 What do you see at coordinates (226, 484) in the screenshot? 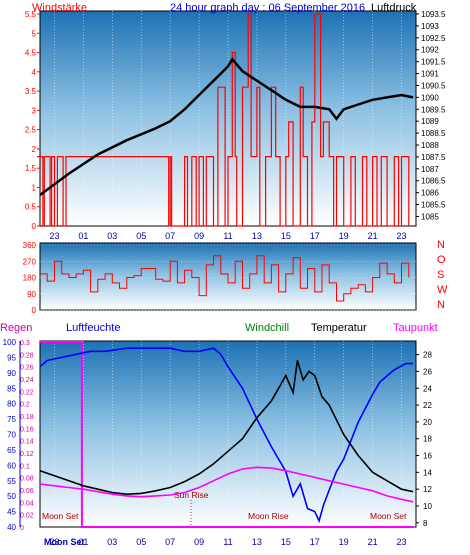
I see `series-taupunkt` at bounding box center [226, 484].